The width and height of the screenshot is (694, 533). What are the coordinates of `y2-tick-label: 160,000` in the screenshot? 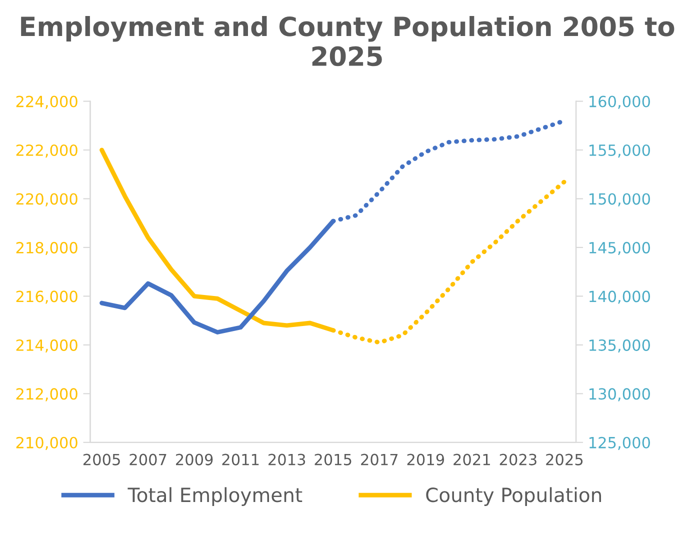 It's located at (620, 102).